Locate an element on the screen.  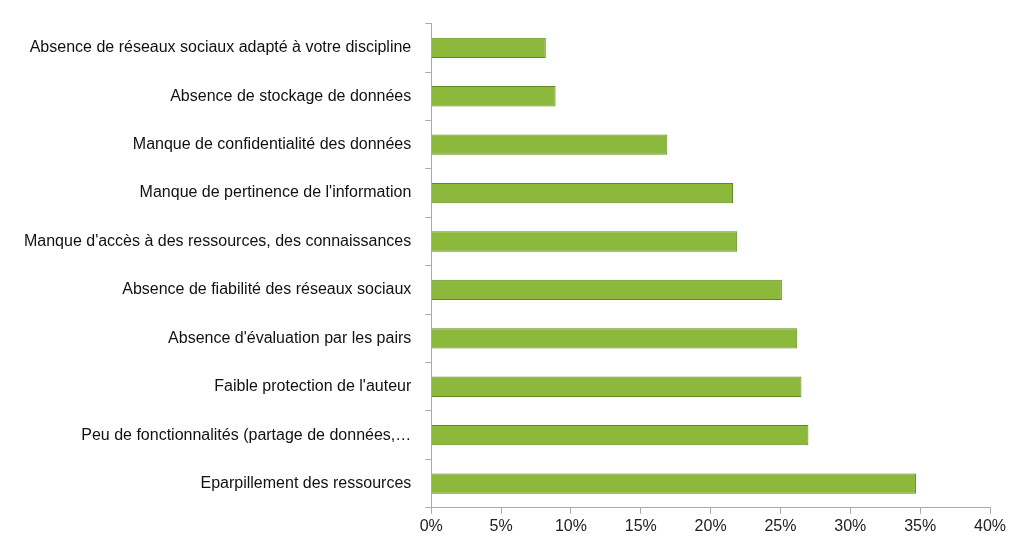
y-tick-label: Eparpillement des ressources is located at coordinates (306, 482).